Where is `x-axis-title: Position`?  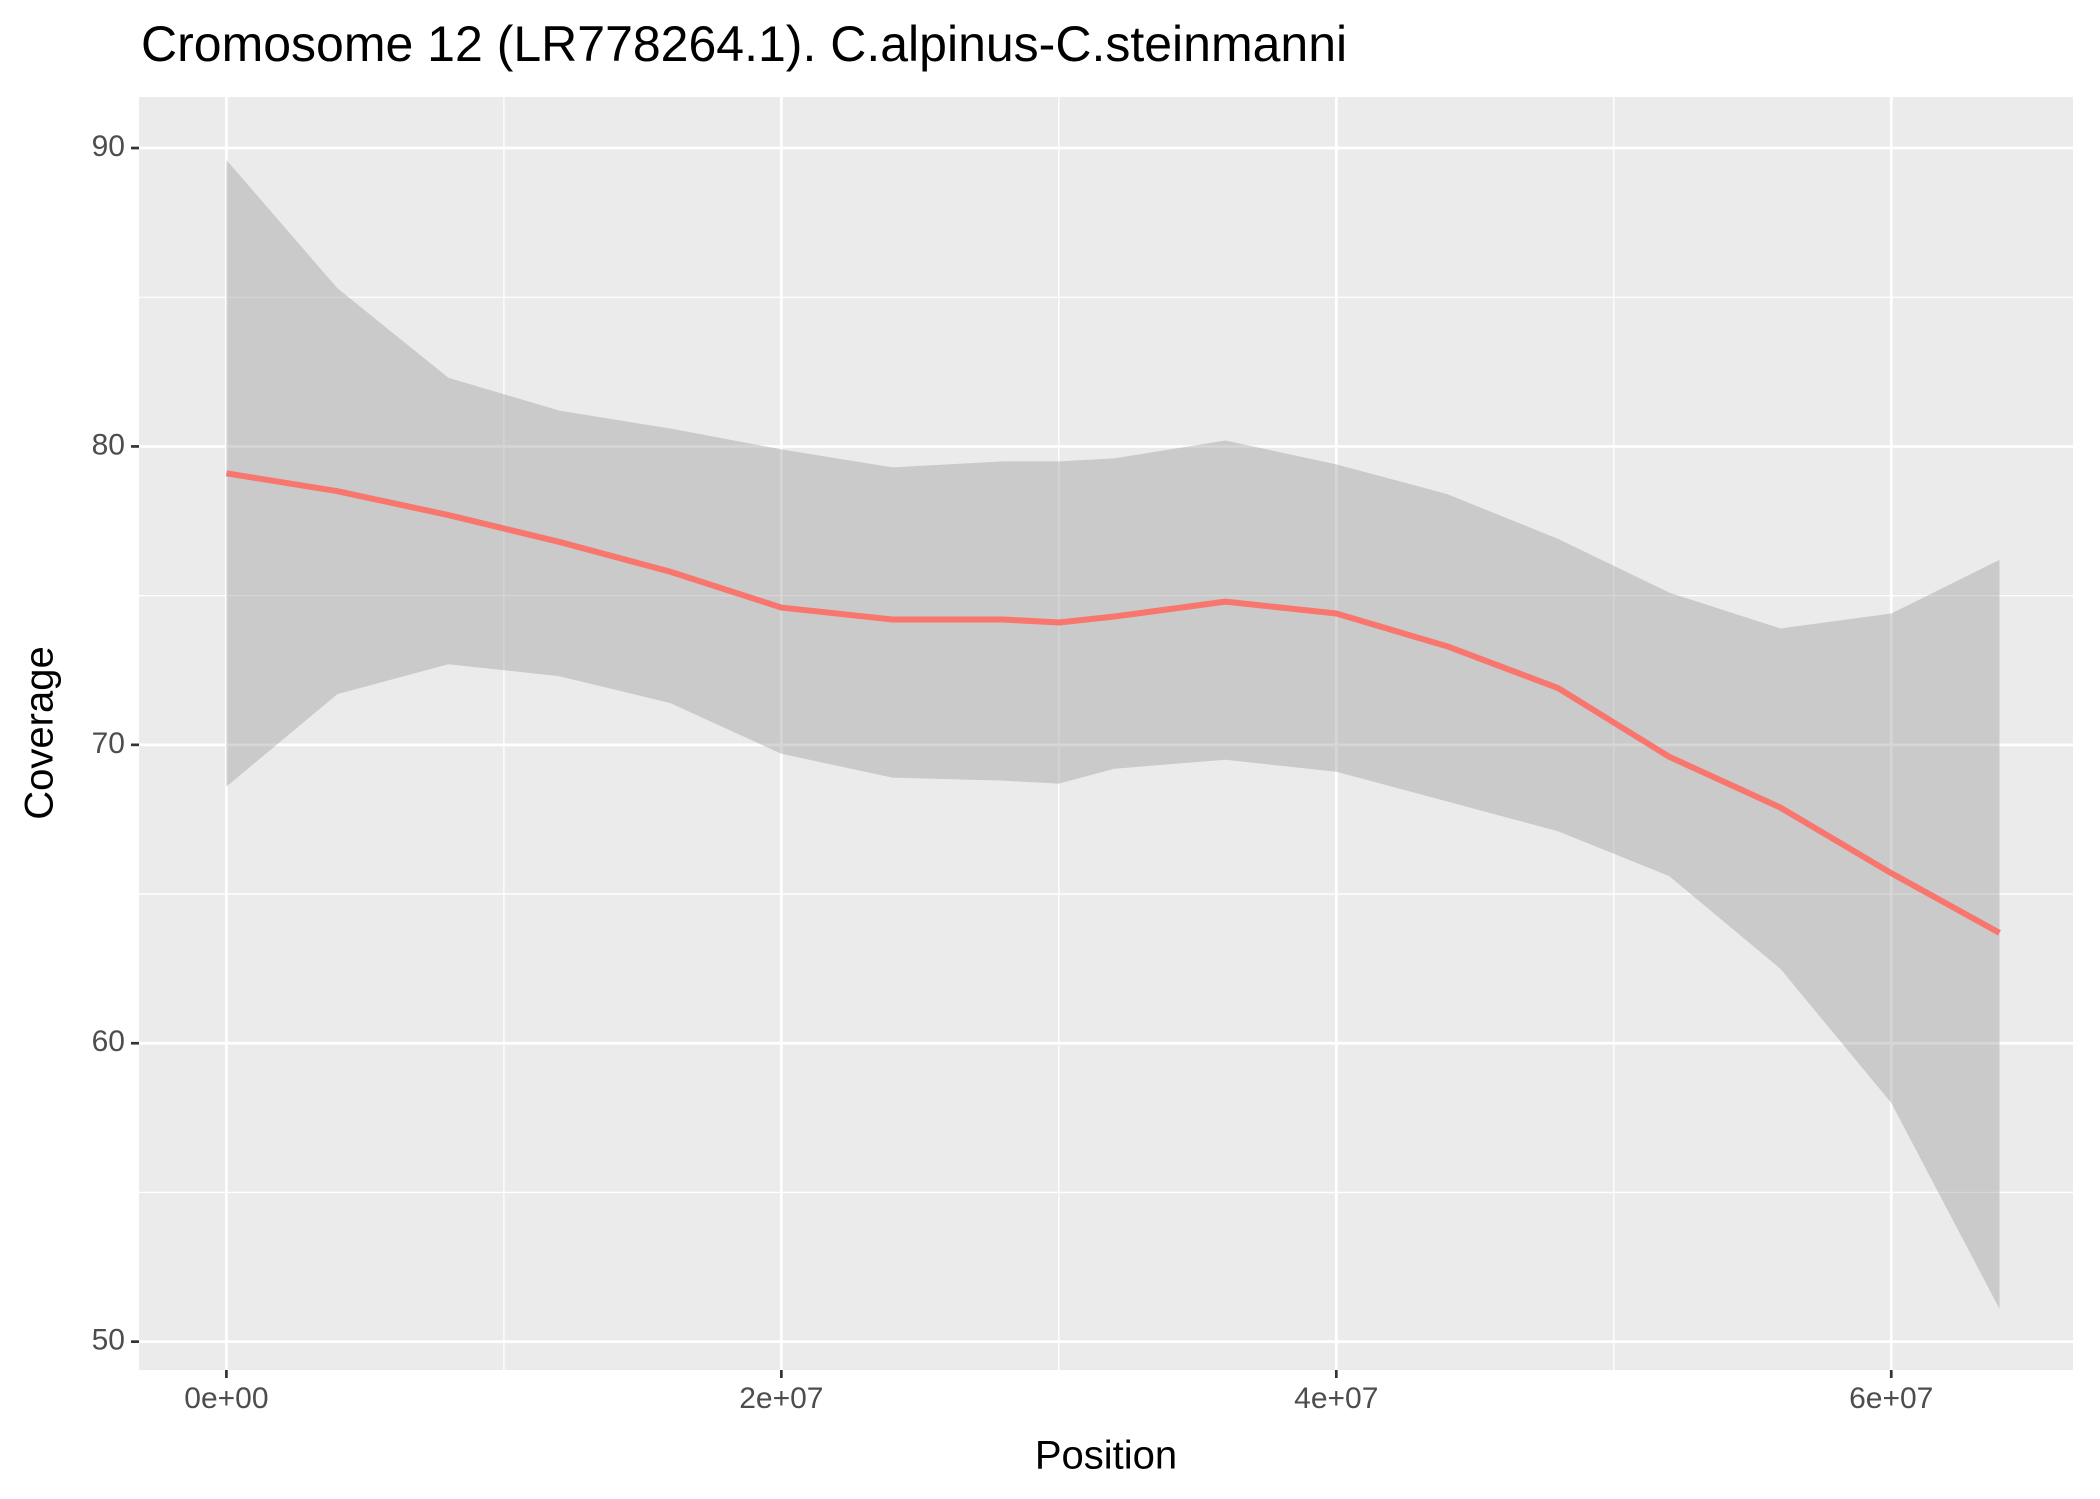 x-axis-title: Position is located at coordinates (1106, 1456).